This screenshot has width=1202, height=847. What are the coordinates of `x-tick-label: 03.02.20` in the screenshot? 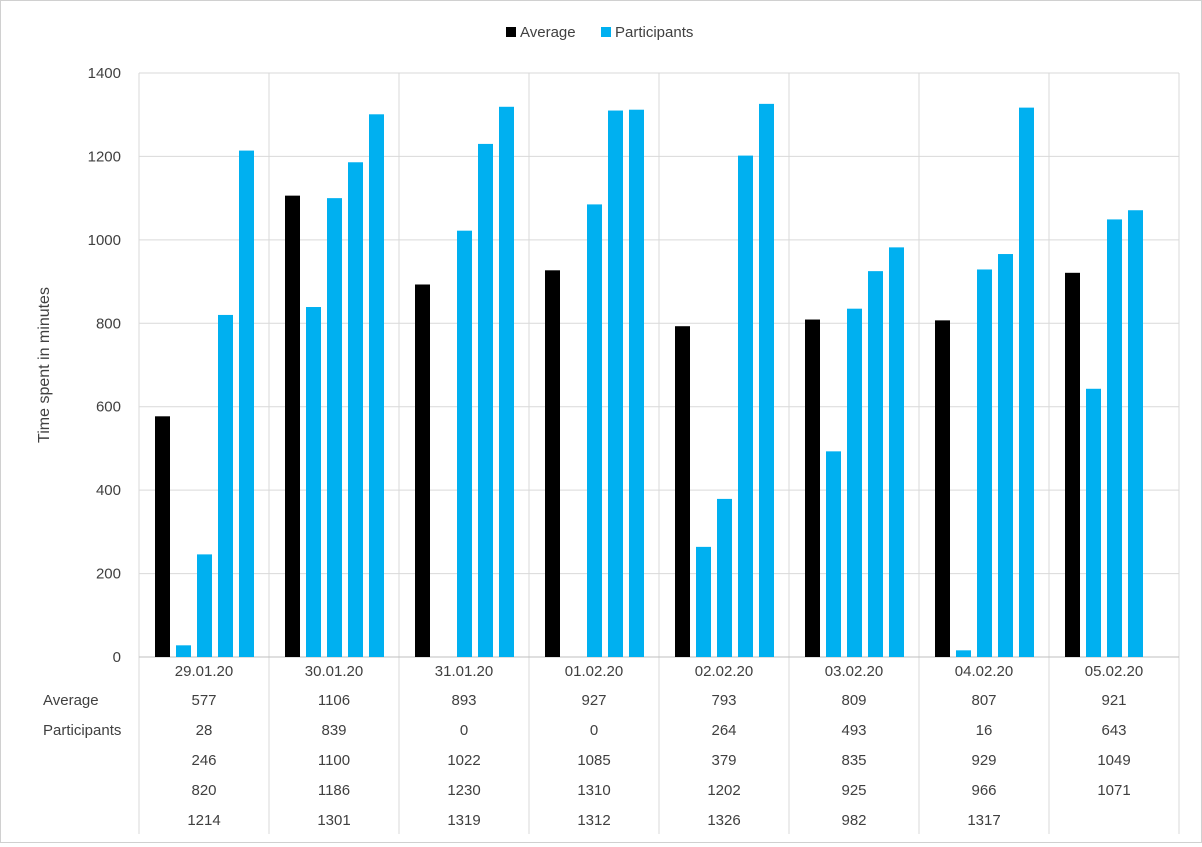 It's located at (854, 671).